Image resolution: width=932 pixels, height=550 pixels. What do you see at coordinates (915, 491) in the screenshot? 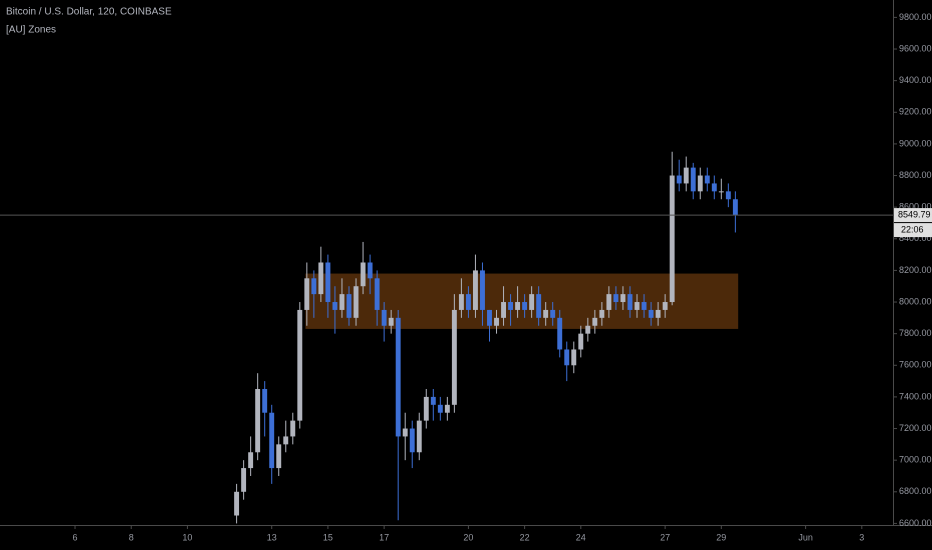
I see `y-tick-label: 6800.00` at bounding box center [915, 491].